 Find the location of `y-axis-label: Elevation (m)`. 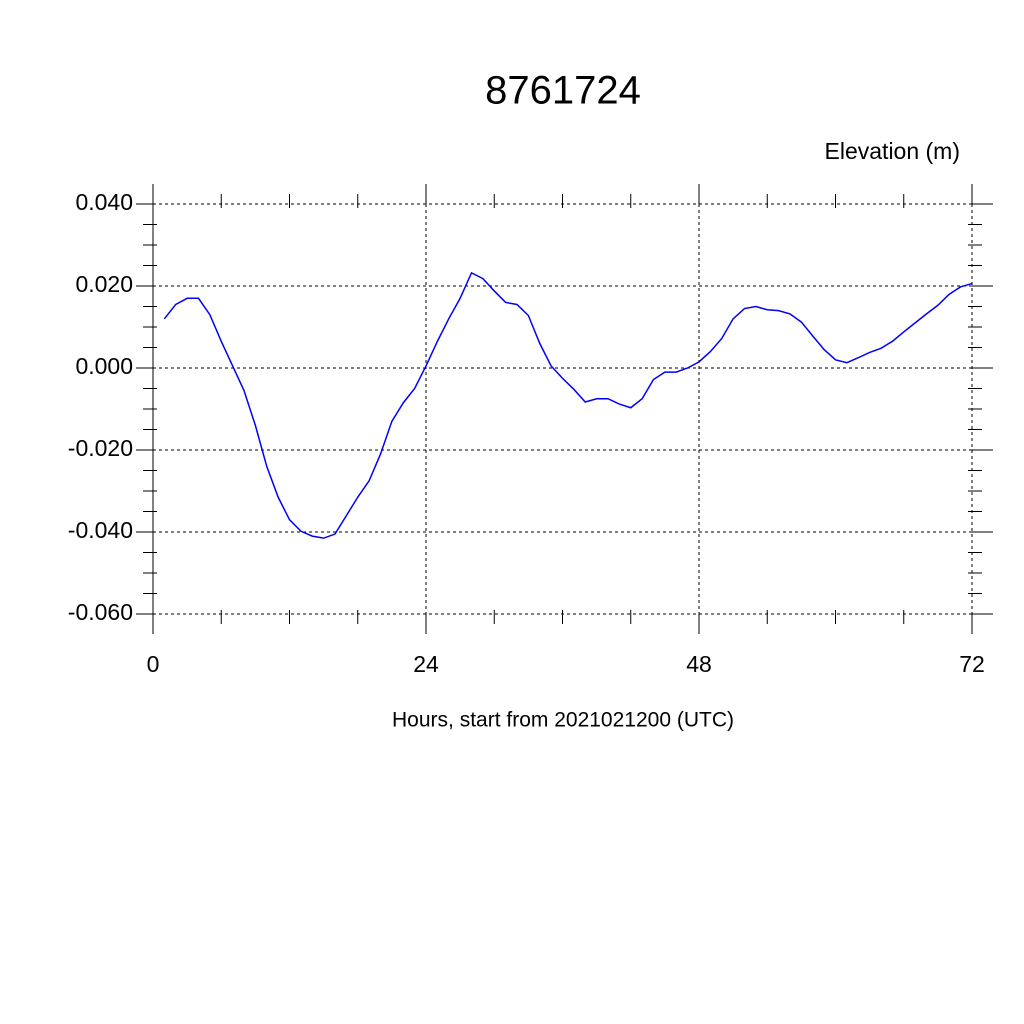

y-axis-label: Elevation (m) is located at coordinates (892, 151).